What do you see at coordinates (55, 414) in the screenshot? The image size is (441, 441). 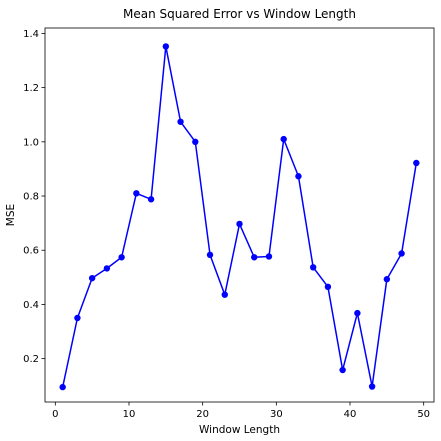 I see `x-tick-label: 0` at bounding box center [55, 414].